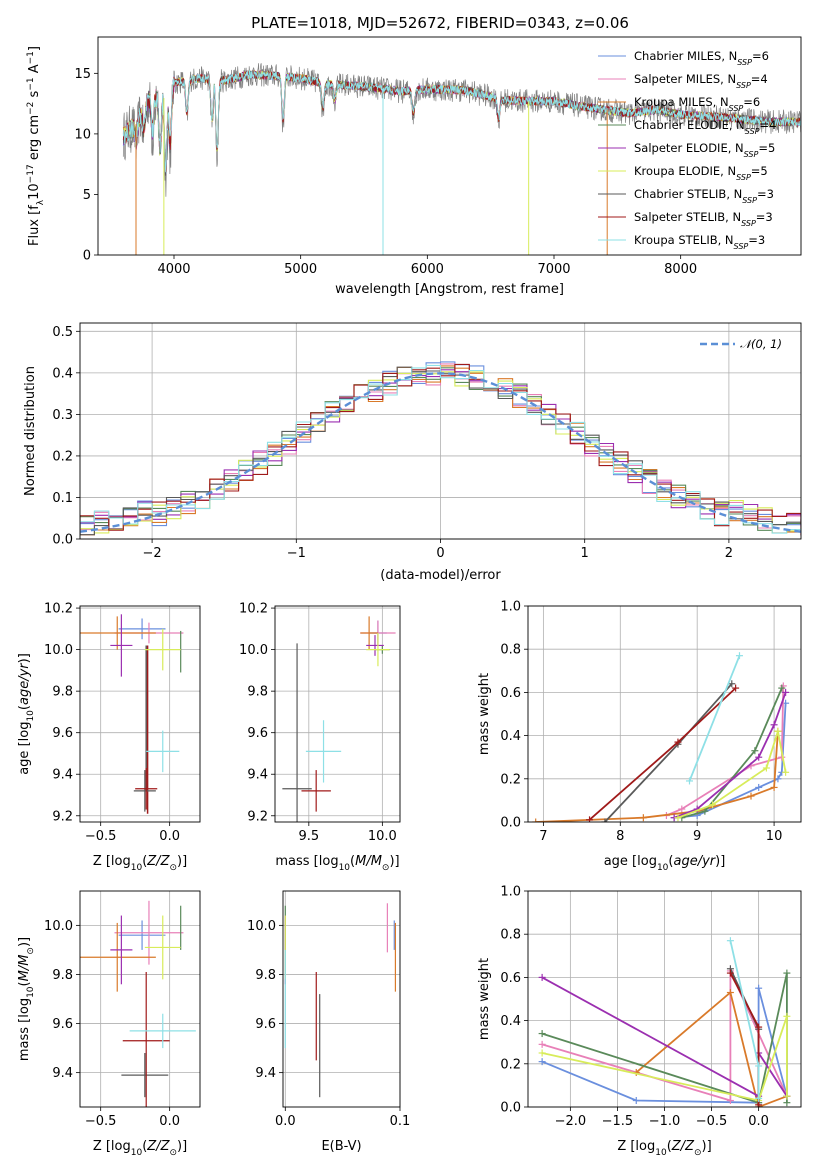  What do you see at coordinates (694, 861) in the screenshot?
I see `x-axis-label-part: age/yr` at bounding box center [694, 861].